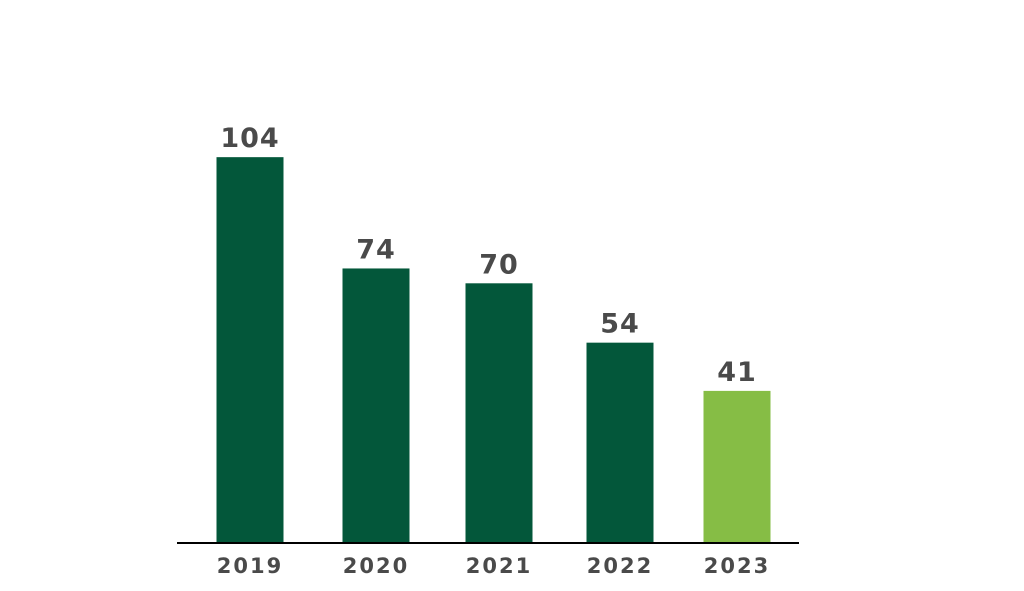  Describe the element at coordinates (499, 413) in the screenshot. I see `bar-2021` at that location.